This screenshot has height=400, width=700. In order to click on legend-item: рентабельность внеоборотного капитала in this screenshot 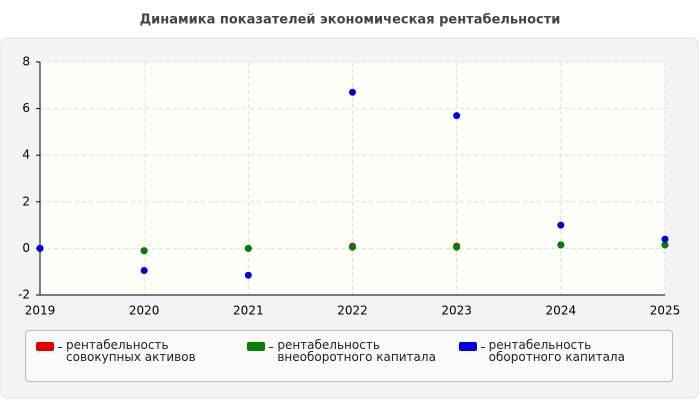, I will do `click(348, 360)`.